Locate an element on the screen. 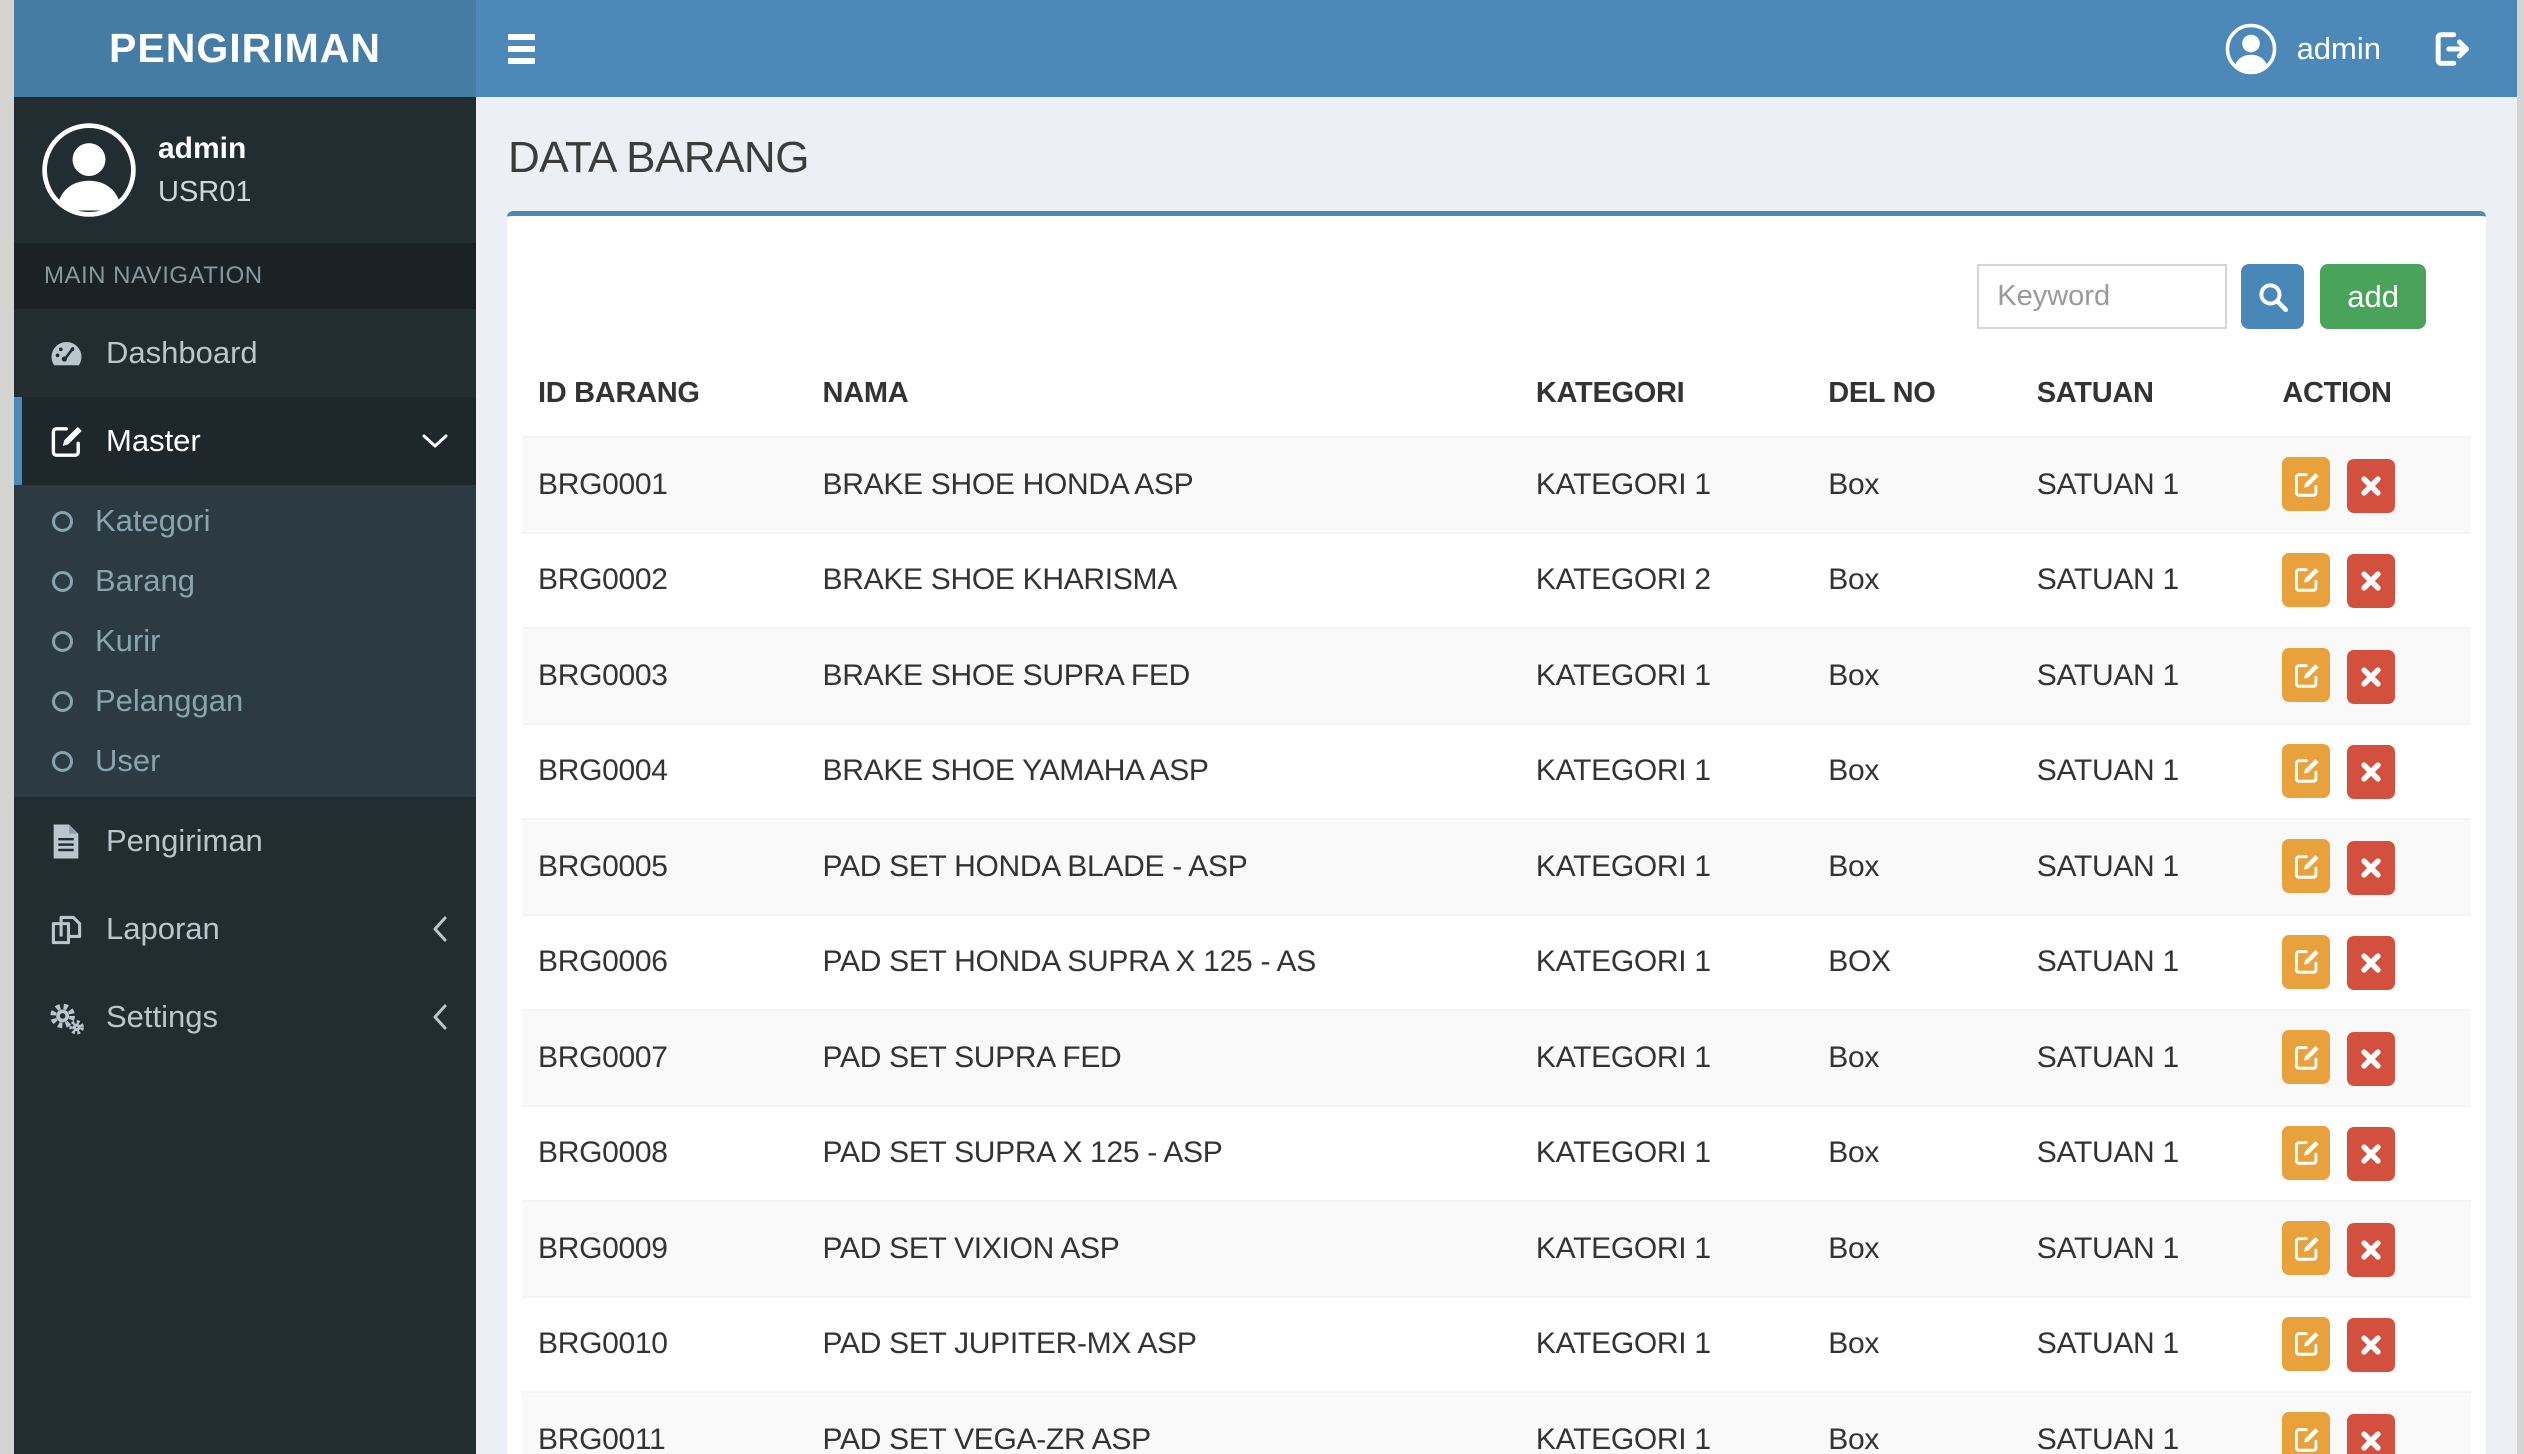 This screenshot has height=1454, width=2524. logout-button is located at coordinates (2451, 48).